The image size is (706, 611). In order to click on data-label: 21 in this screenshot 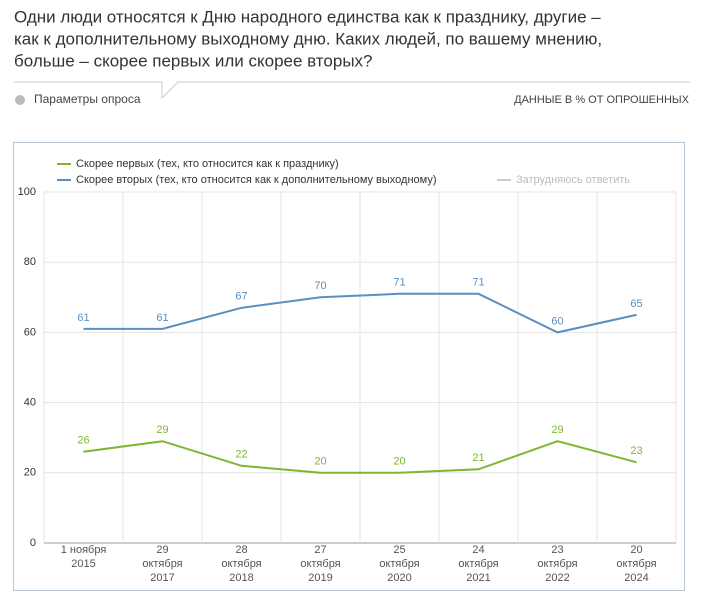, I will do `click(478, 458)`.